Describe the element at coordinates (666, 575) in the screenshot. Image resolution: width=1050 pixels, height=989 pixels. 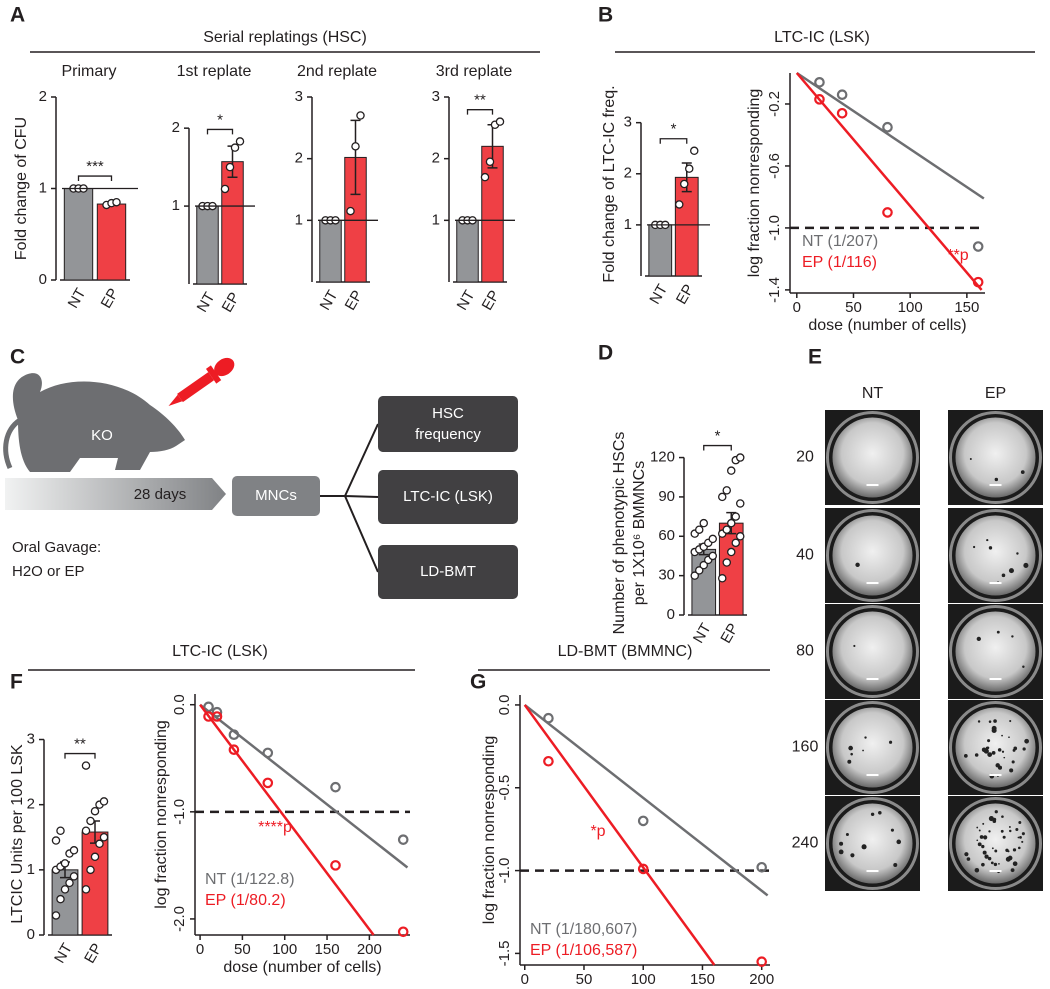
I see `y-tick-label: 30` at that location.